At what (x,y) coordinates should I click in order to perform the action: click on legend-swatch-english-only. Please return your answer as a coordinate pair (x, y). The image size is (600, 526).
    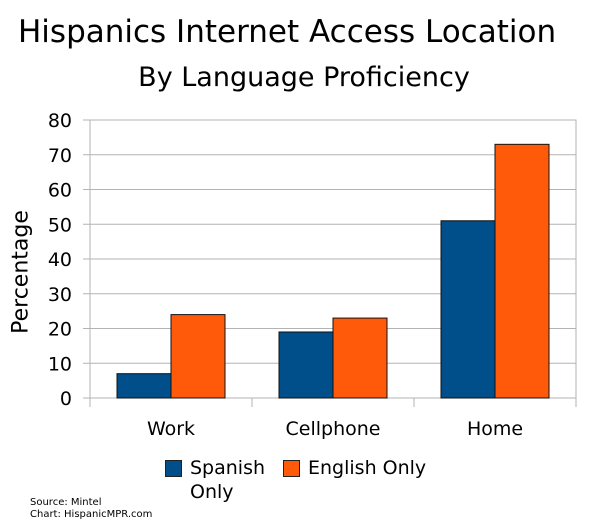
    Looking at the image, I should click on (291, 468).